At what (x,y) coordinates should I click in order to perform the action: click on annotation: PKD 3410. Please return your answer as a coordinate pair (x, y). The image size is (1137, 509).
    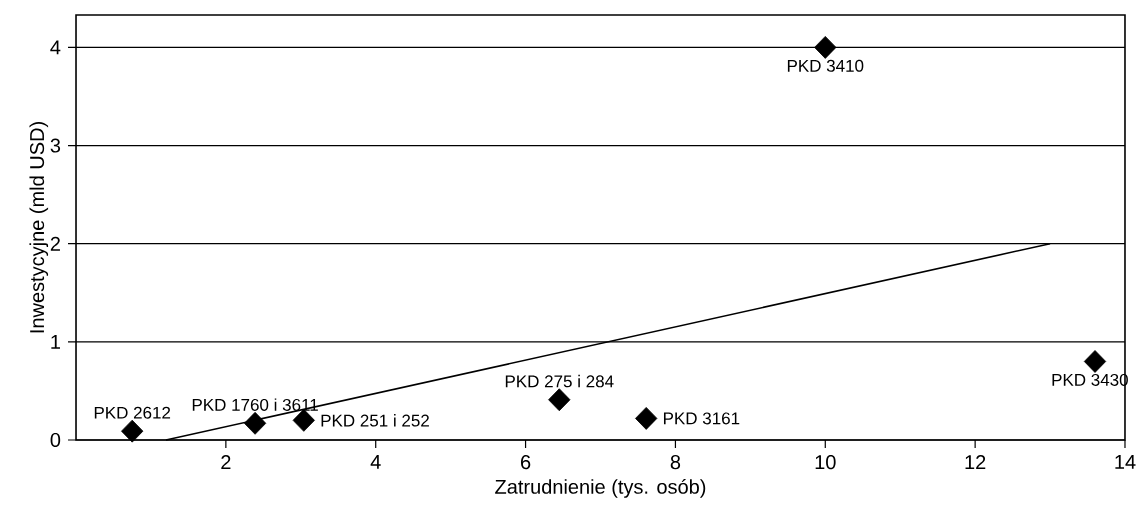
    Looking at the image, I should click on (825, 65).